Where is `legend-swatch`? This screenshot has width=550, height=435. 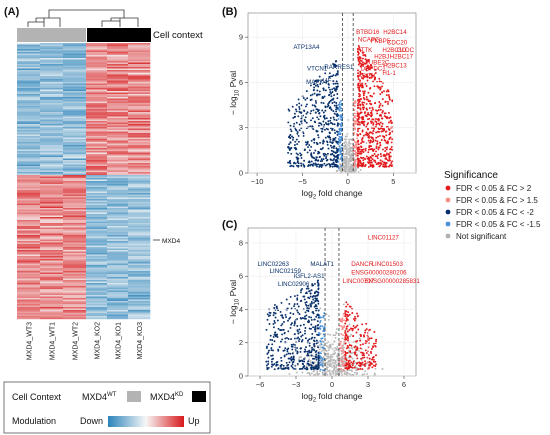
legend-swatch is located at coordinates (448, 188).